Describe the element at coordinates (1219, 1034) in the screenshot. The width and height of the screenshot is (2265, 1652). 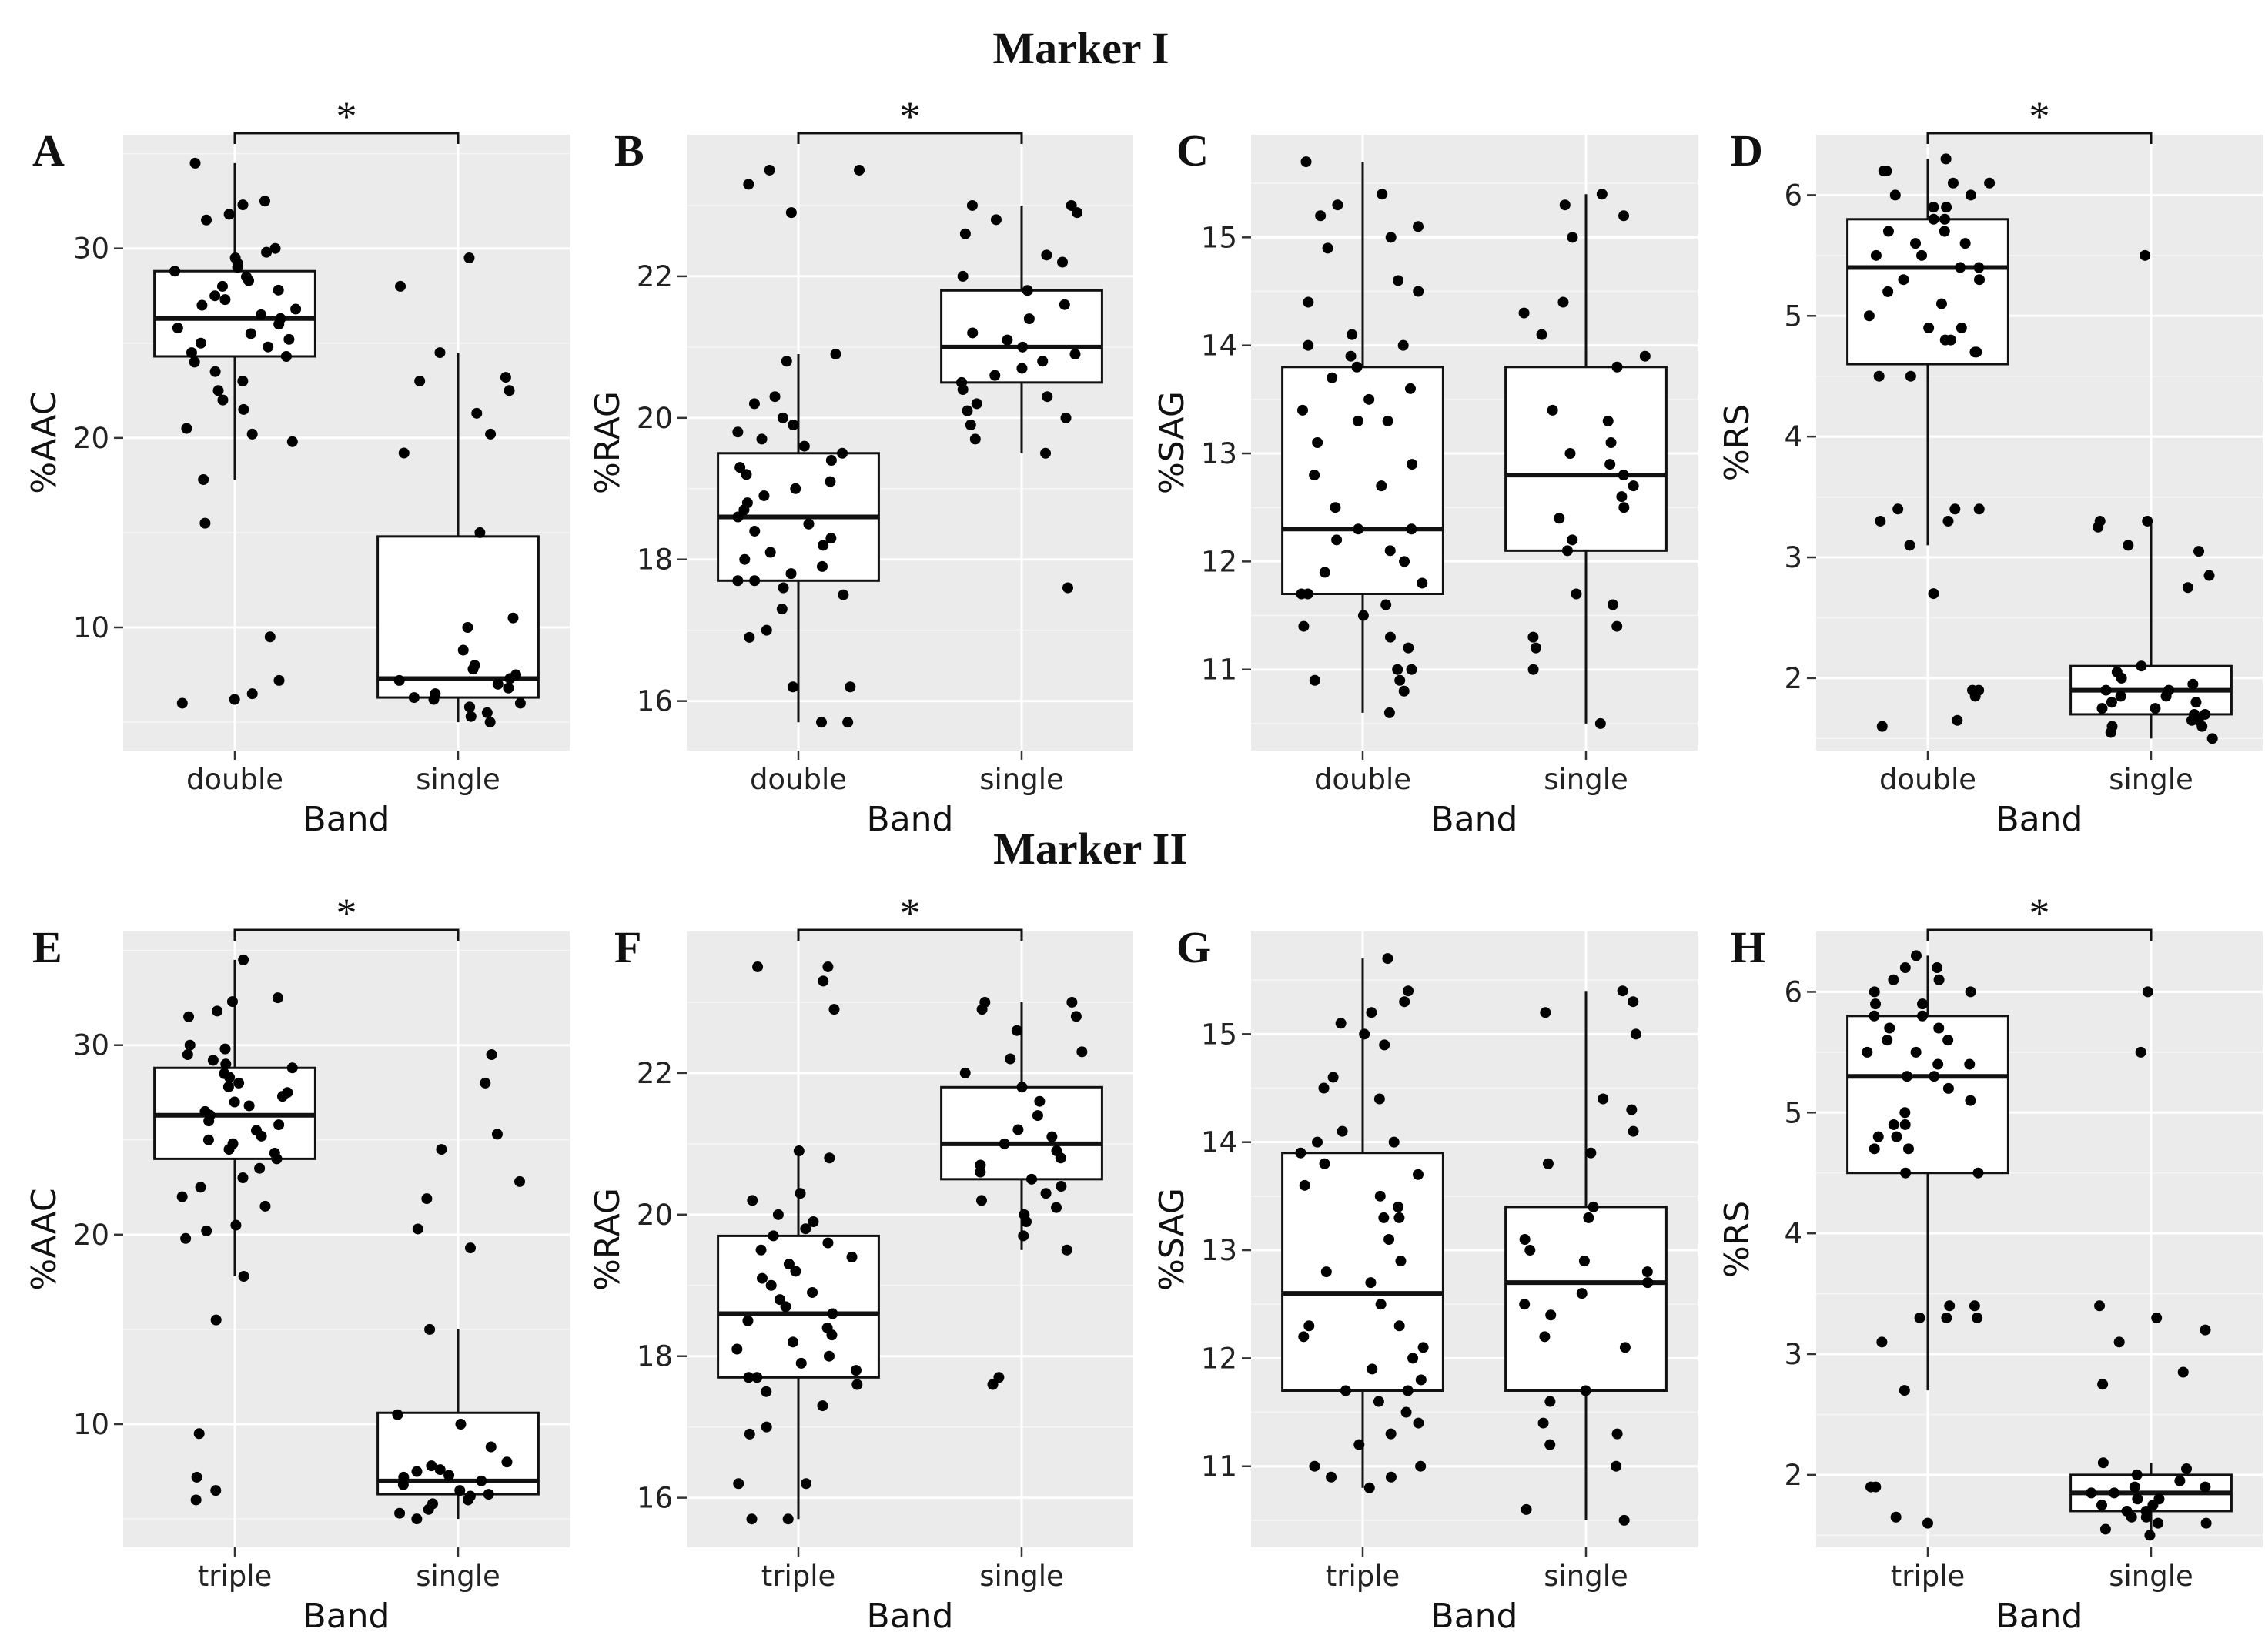
I see `y-tick-label: 15` at that location.